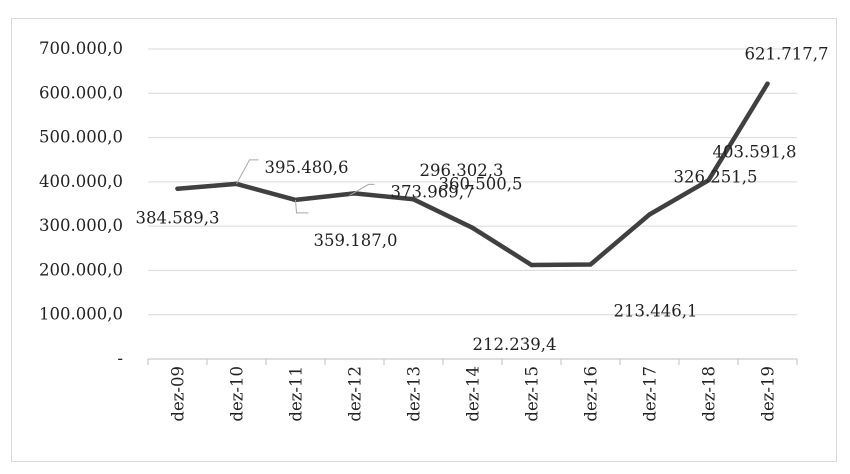 Image resolution: width=850 pixels, height=474 pixels. Describe the element at coordinates (296, 394) in the screenshot. I see `x-tick-label: dez-11` at that location.